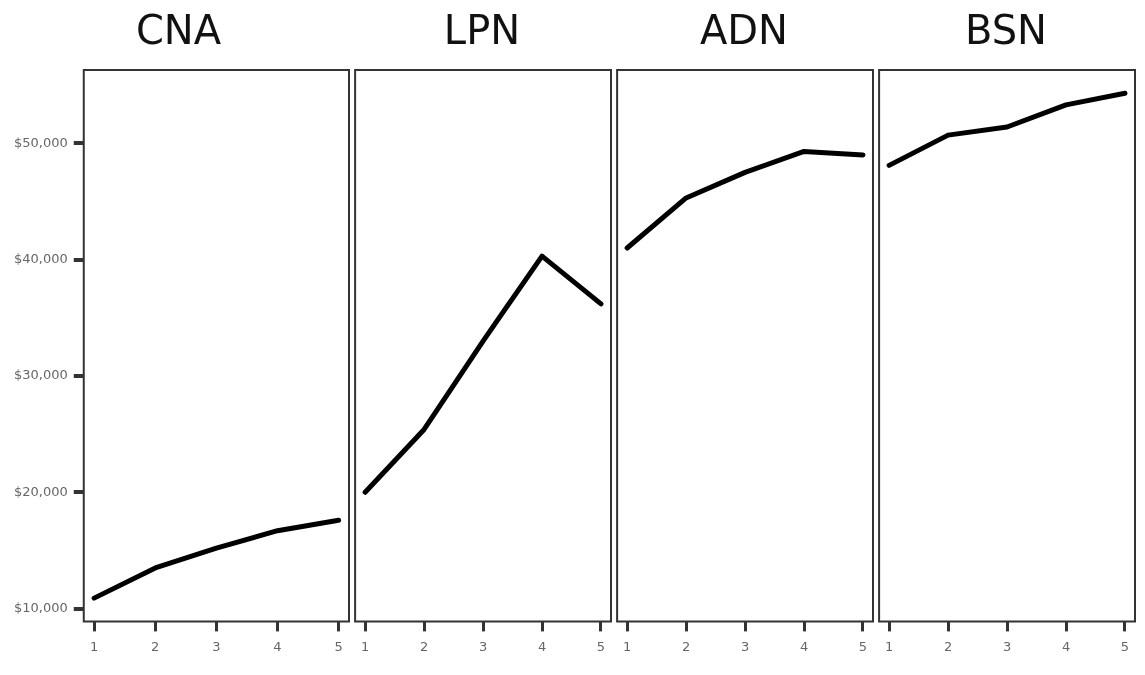  I want to click on chart-title: BSN, so click(1006, 30).